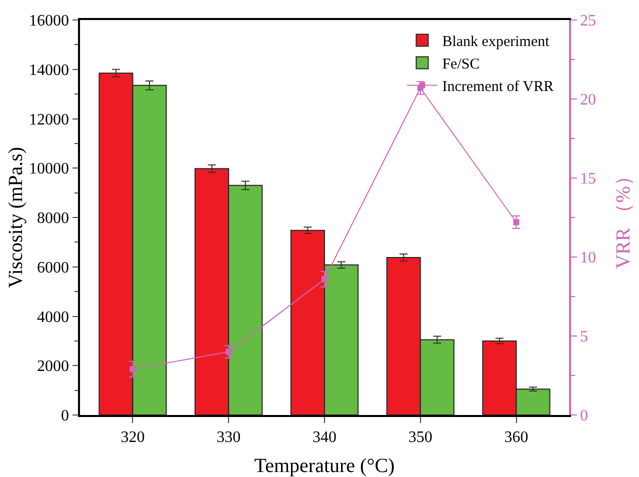 The height and width of the screenshot is (477, 639). I want to click on x-tick-label: 350, so click(420, 437).